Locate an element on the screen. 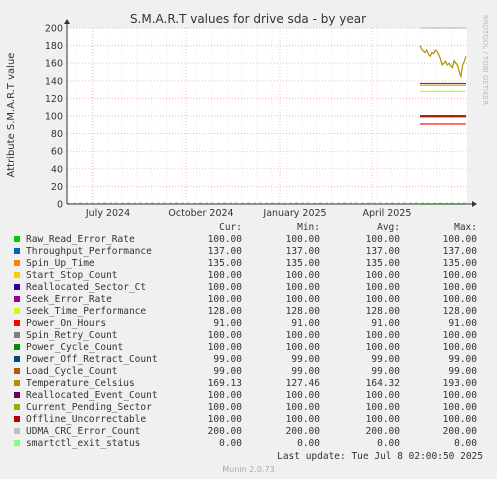 The width and height of the screenshot is (497, 479). legend-cur-value: 91.00 is located at coordinates (227, 323).